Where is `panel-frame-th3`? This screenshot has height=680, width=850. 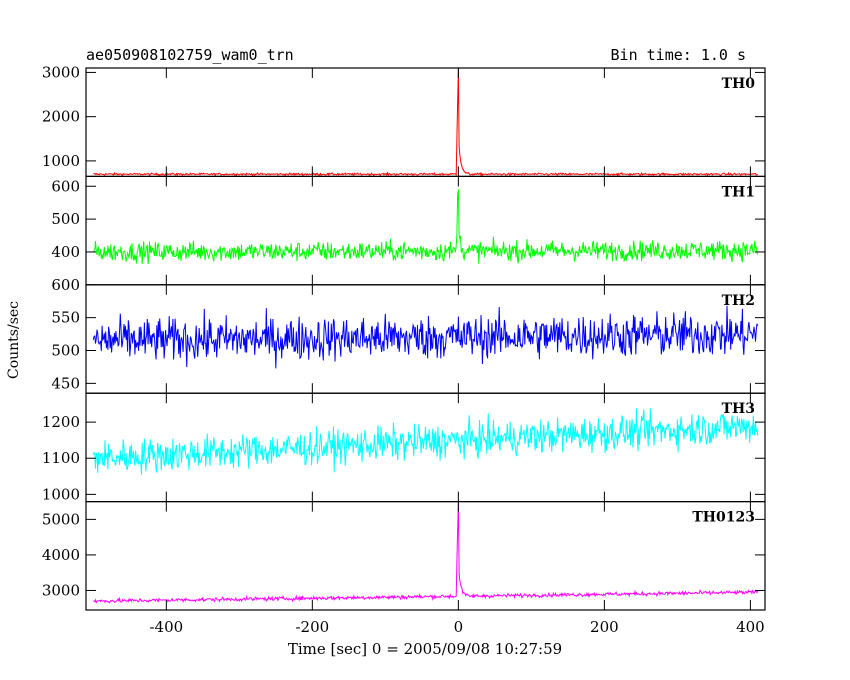 panel-frame-th3 is located at coordinates (425, 447).